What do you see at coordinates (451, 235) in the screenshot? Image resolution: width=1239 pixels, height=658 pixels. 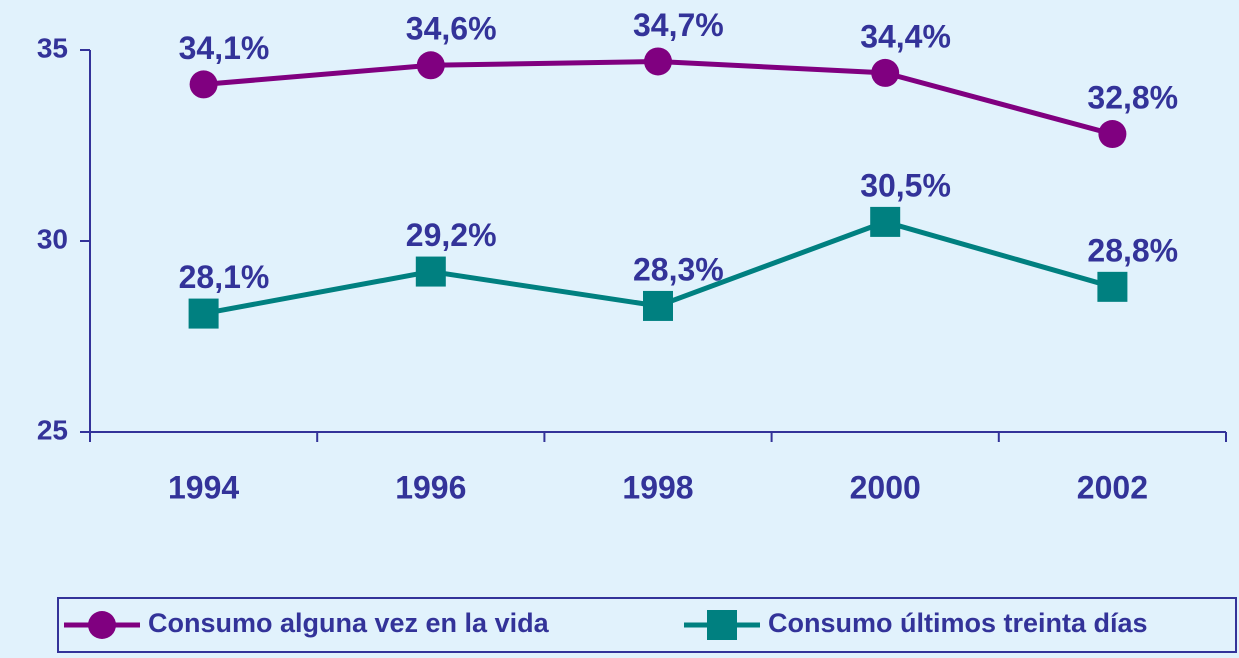 I see `data-label: 29,2%` at bounding box center [451, 235].